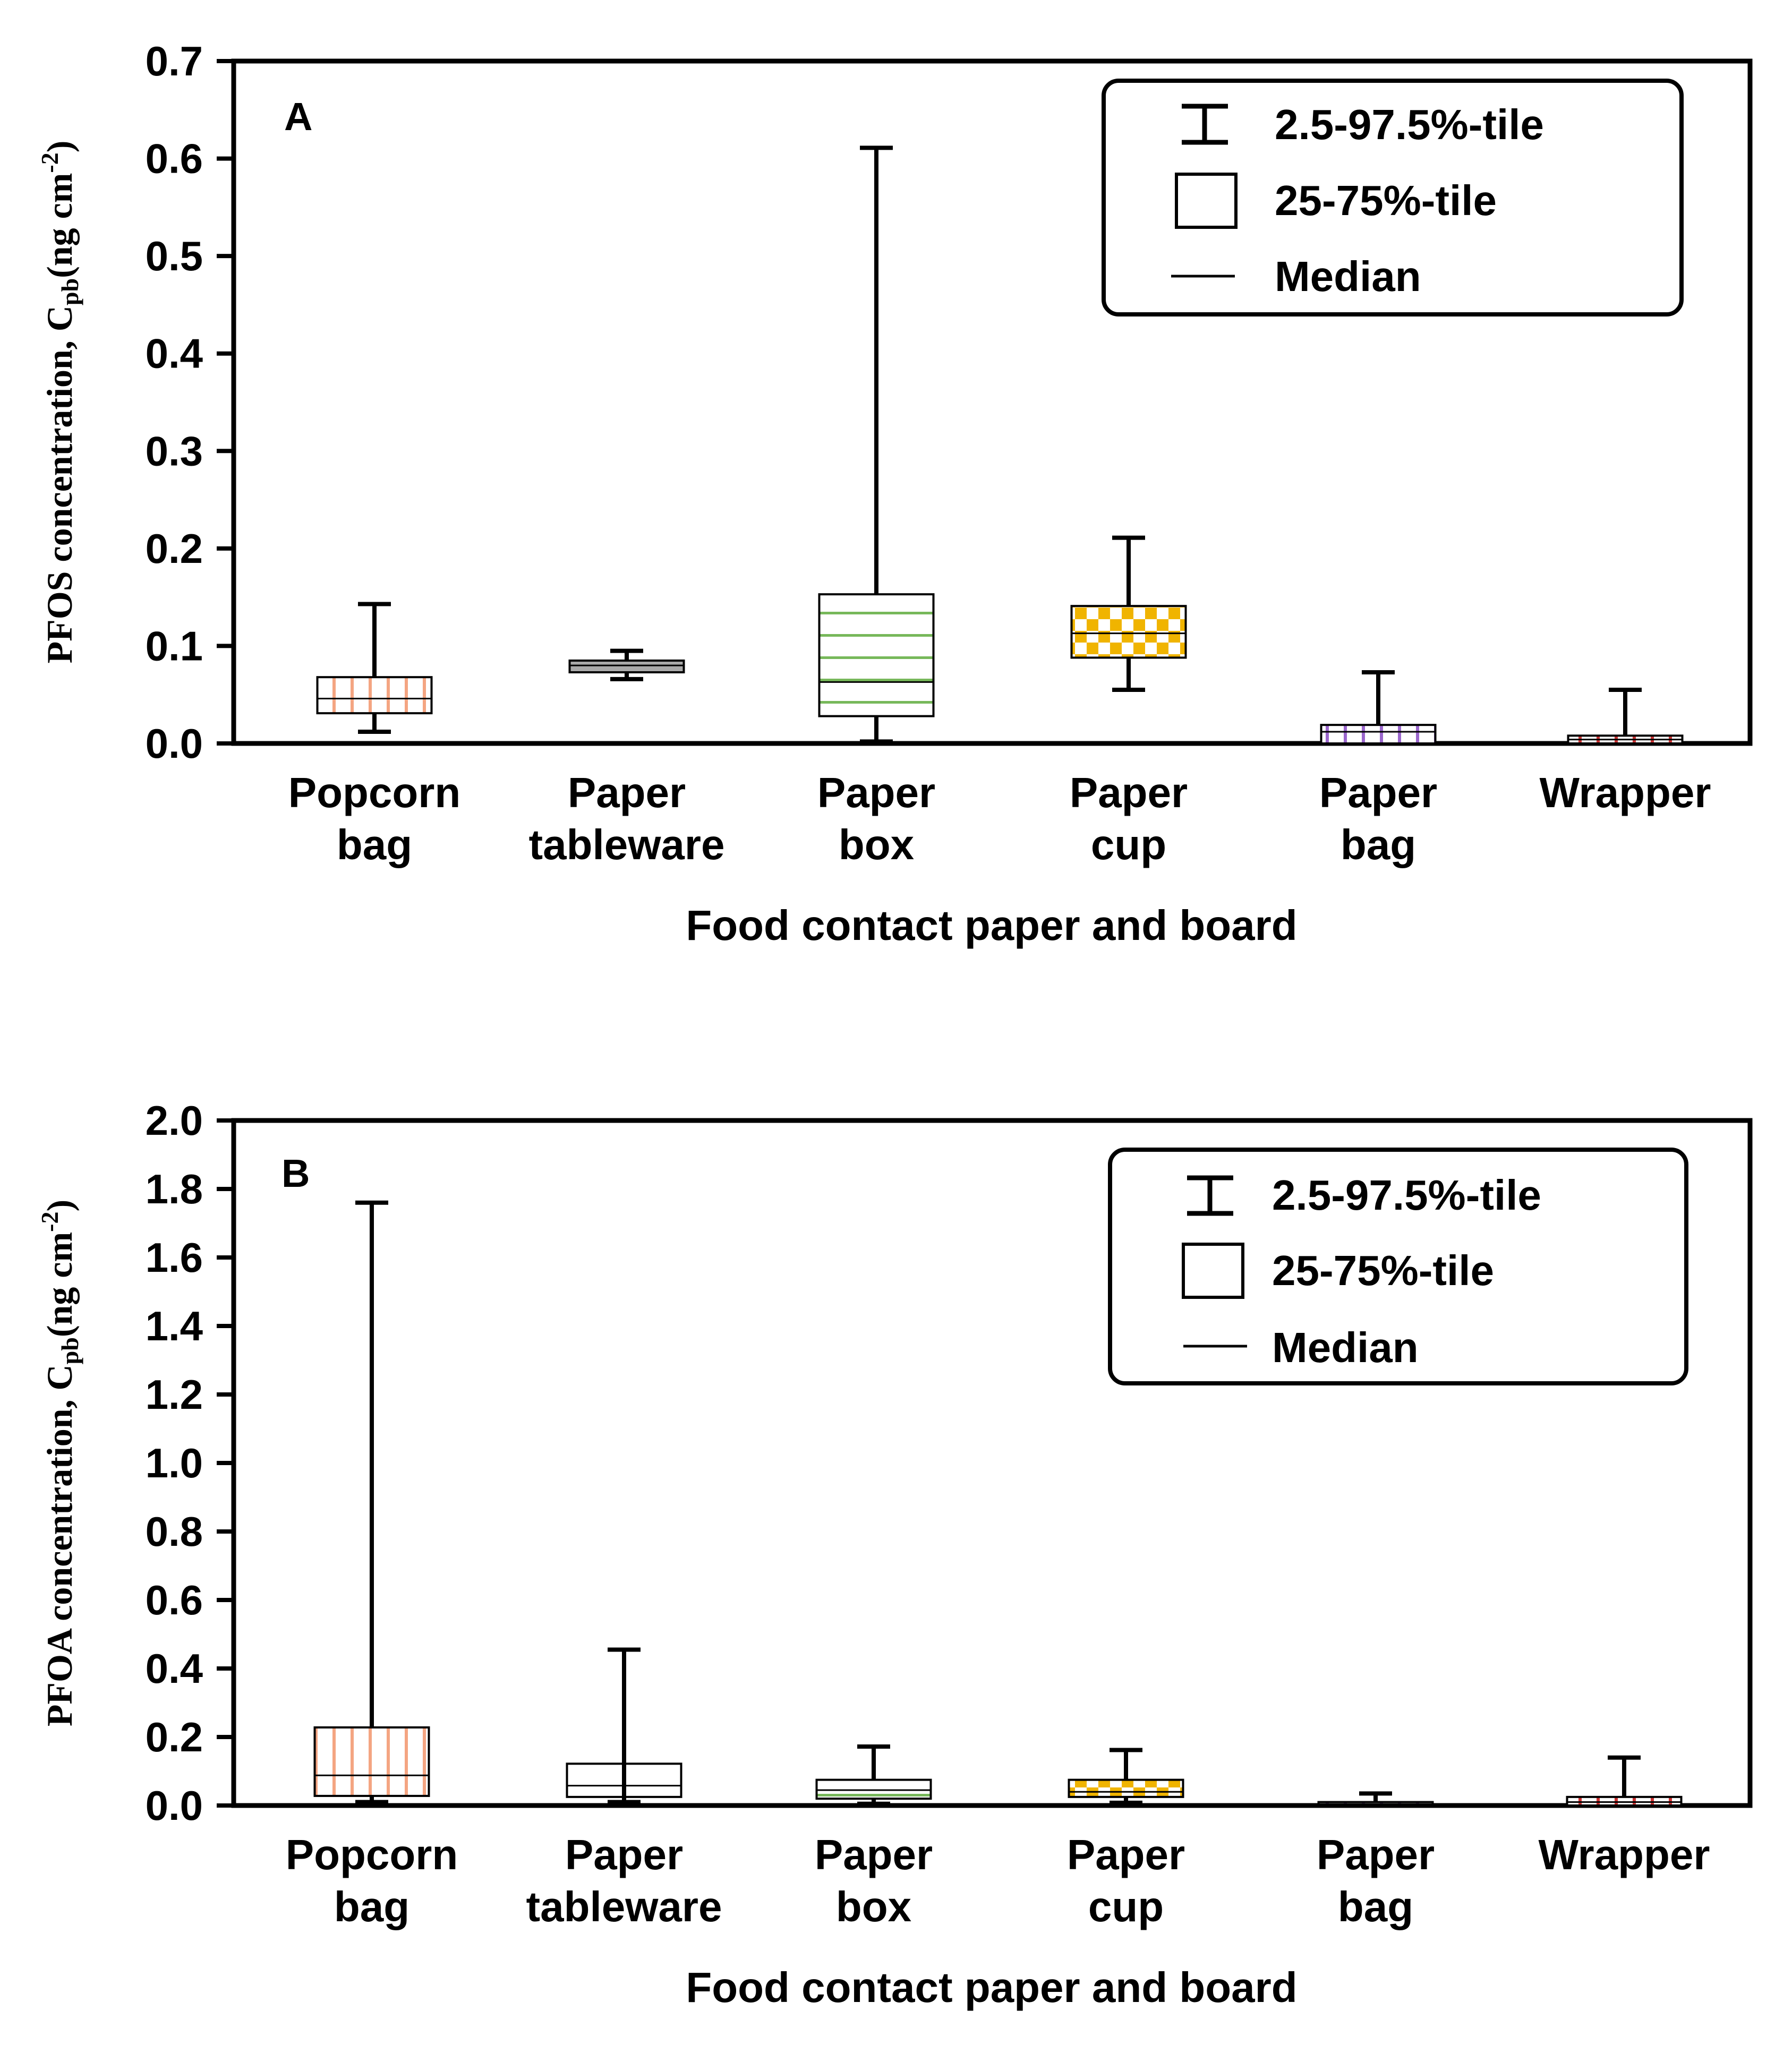 The height and width of the screenshot is (2045, 1792). Describe the element at coordinates (295, 1173) in the screenshot. I see `panel-letter: B` at that location.